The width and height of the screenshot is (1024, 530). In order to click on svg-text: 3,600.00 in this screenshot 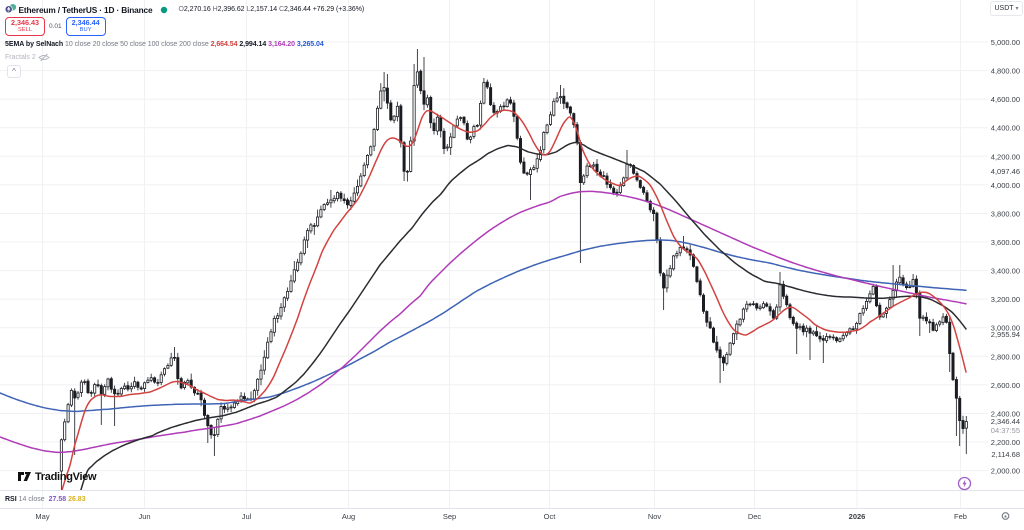, I will do `click(1005, 242)`.